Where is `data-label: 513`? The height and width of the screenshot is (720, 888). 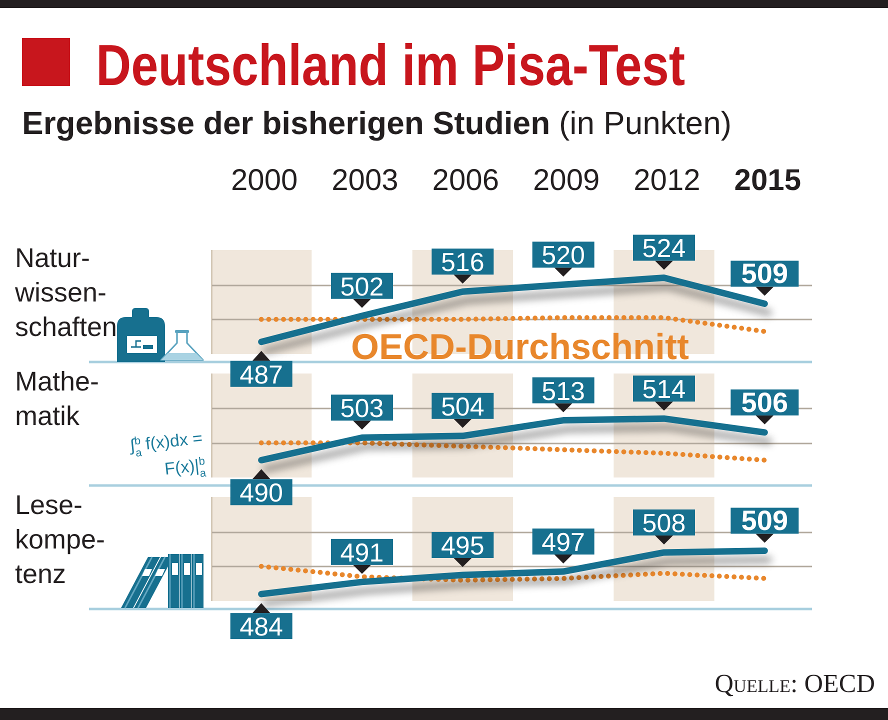
data-label: 513 is located at coordinates (564, 391).